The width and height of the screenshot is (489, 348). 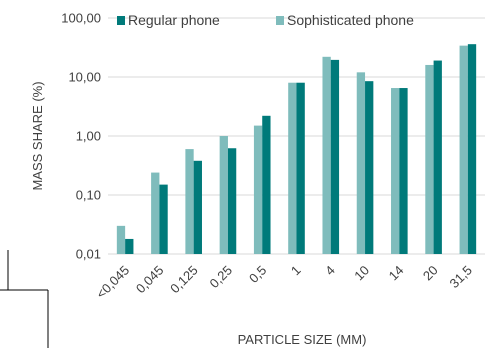 I want to click on y-tick-label: 0,01, so click(x=88, y=254).